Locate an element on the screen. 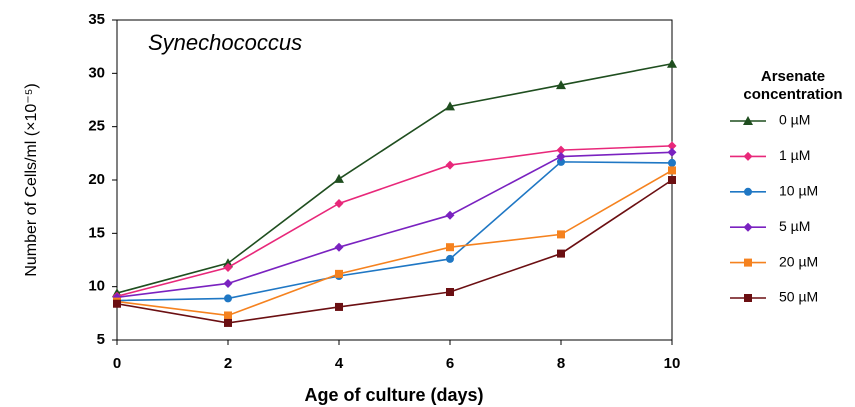 The width and height of the screenshot is (855, 407). legend-label: 50 µM is located at coordinates (798, 297).